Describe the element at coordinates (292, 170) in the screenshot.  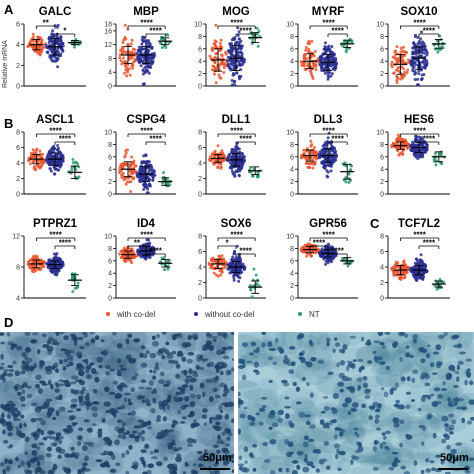
I see `y-tick-label: 4` at that location.